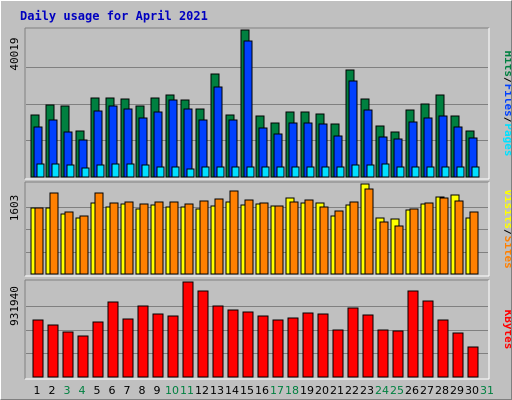  What do you see at coordinates (367, 390) in the screenshot?
I see `x-tick-label-23: 23` at bounding box center [367, 390].